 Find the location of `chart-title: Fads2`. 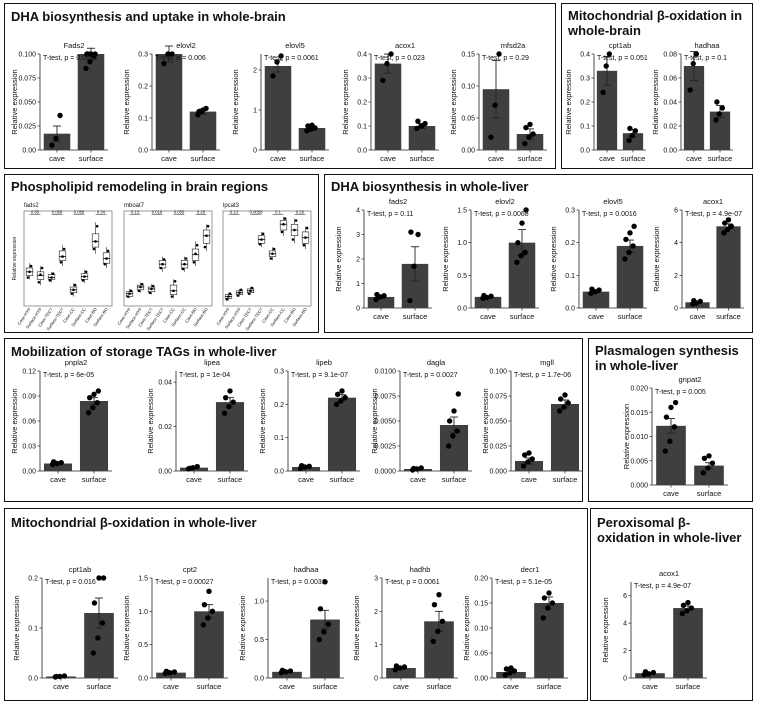

chart-title: Fads2 is located at coordinates (74, 45).